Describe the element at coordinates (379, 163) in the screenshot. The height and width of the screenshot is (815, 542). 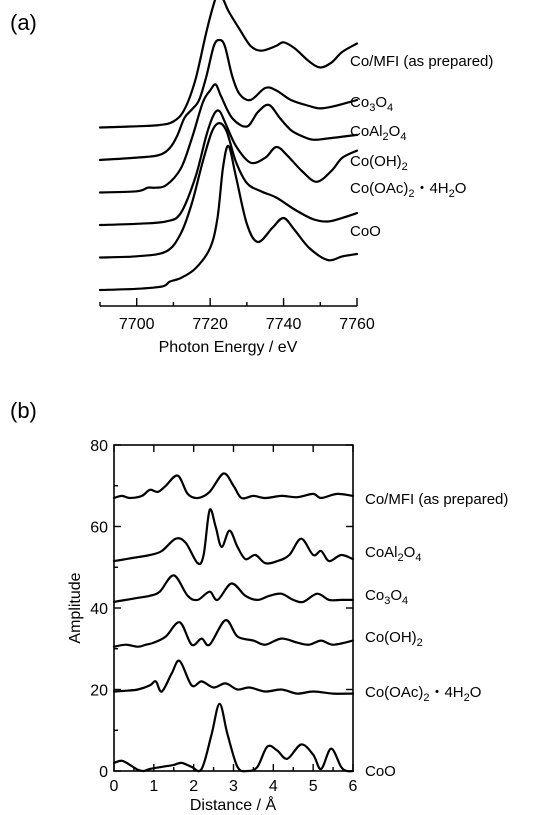
I see `a-label-coh2: Co(OH)2` at that location.